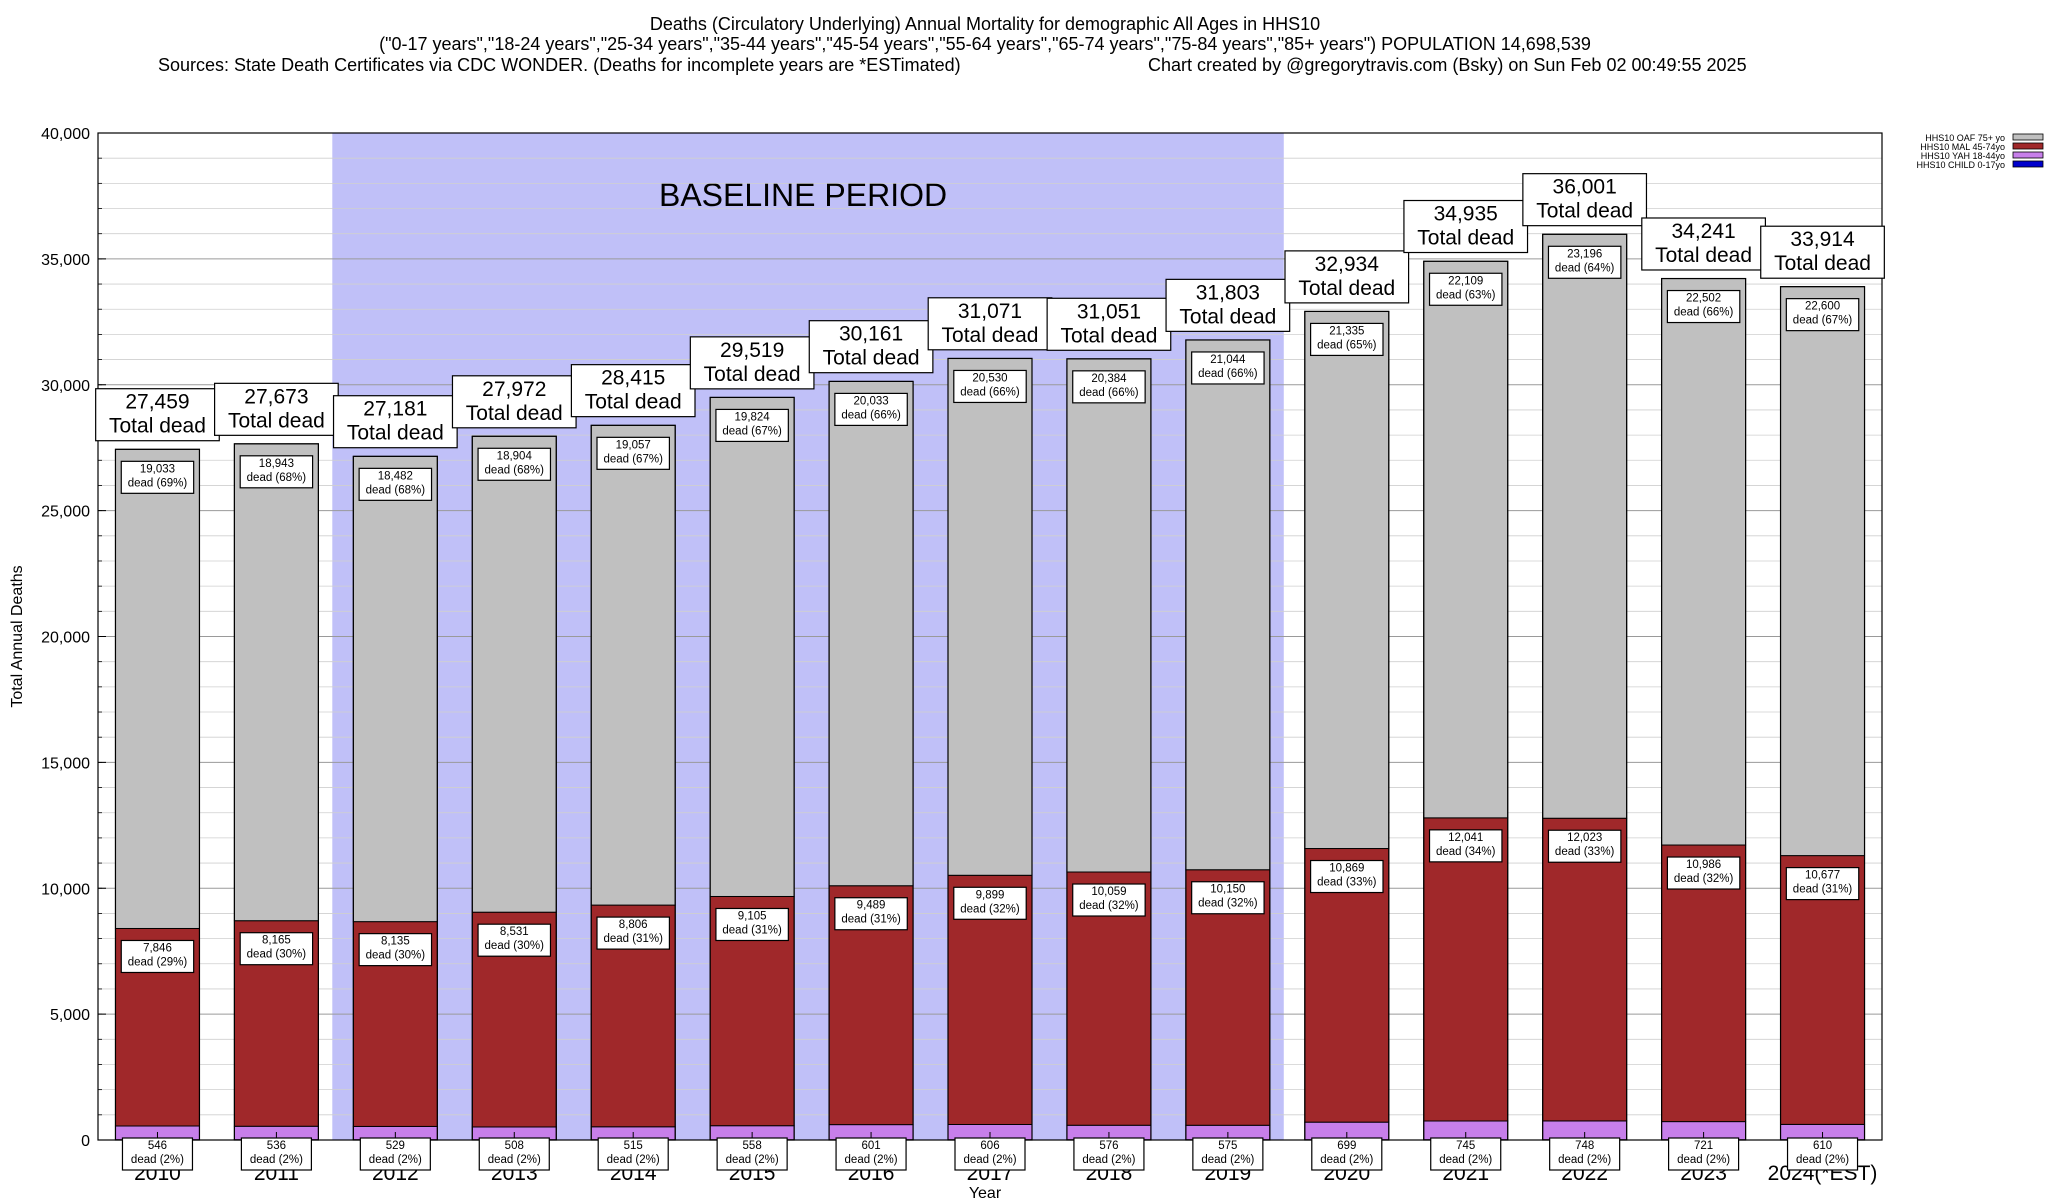 The height and width of the screenshot is (1200, 2048). I want to click on legend-label: HHS10 MAL 45-74yo, so click(1962, 147).